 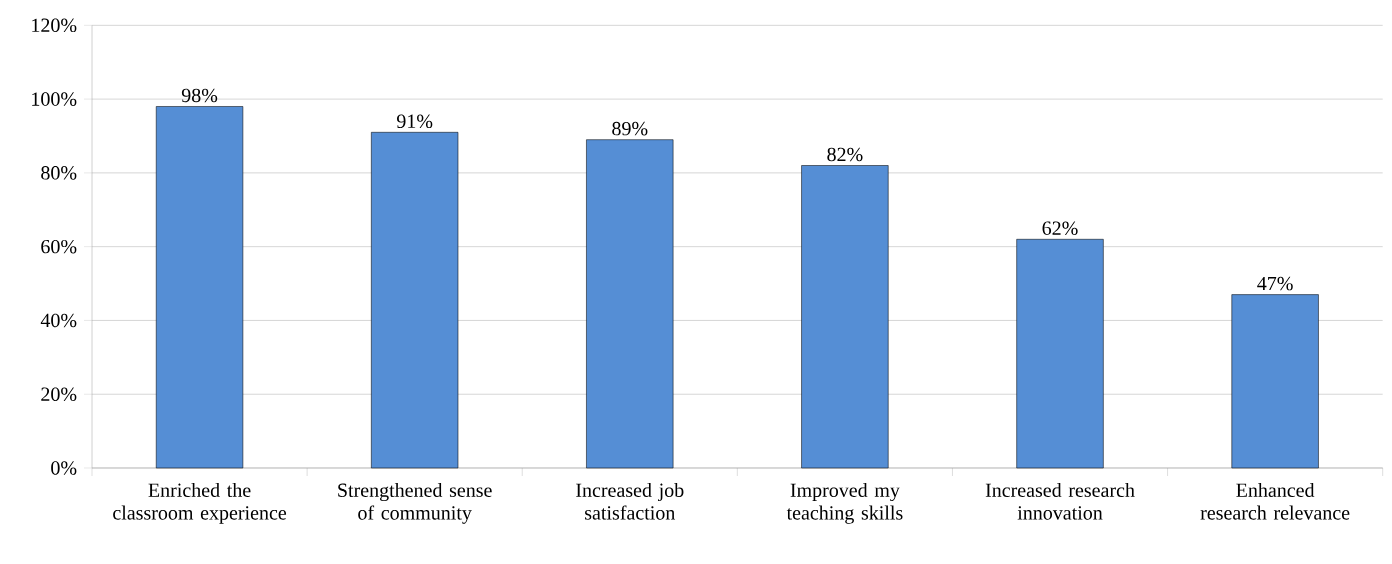 I want to click on data-label: 91%, so click(x=414, y=121).